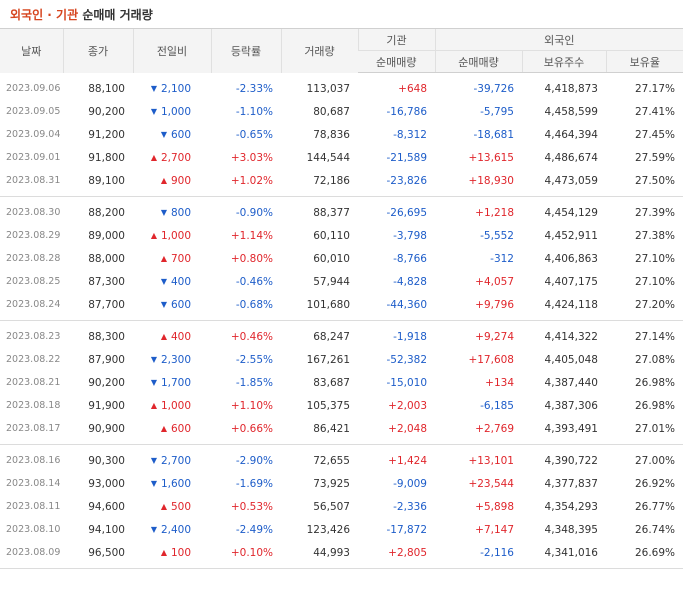 This screenshot has width=683, height=595. Describe the element at coordinates (491, 460) in the screenshot. I see `row-foreign-net: +13,101` at that location.